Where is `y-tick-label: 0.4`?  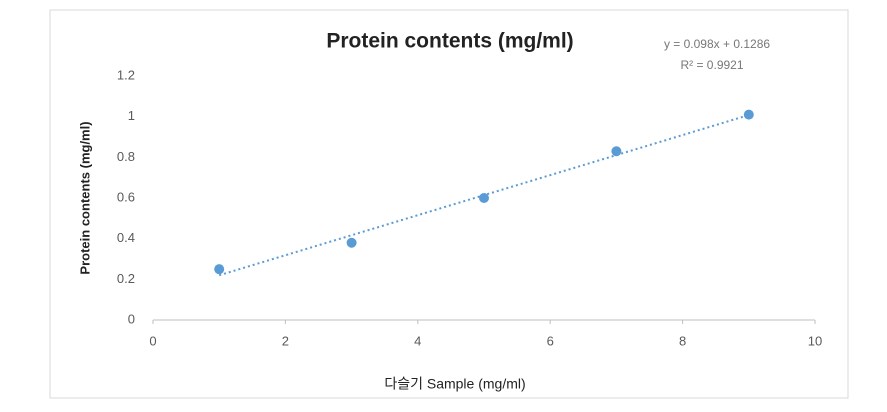 y-tick-label: 0.4 is located at coordinates (126, 237).